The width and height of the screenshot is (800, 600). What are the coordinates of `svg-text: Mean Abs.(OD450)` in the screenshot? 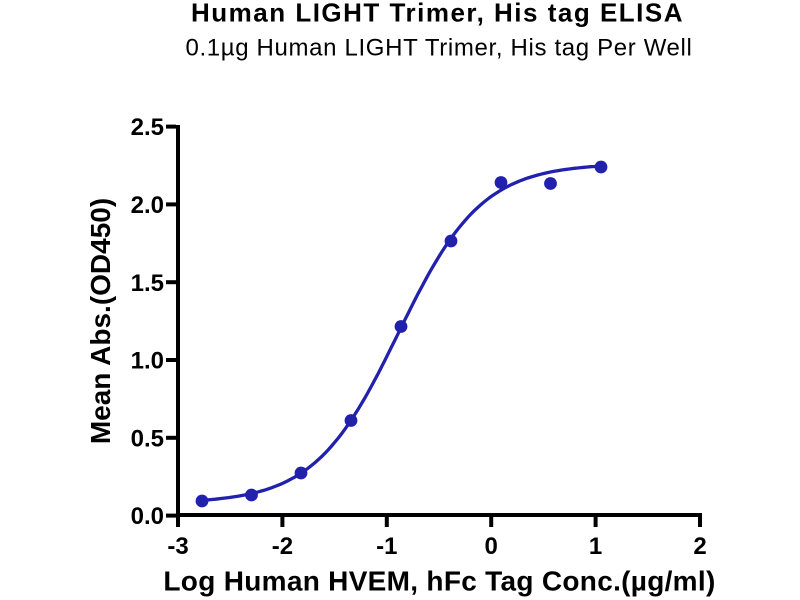 It's located at (100, 321).